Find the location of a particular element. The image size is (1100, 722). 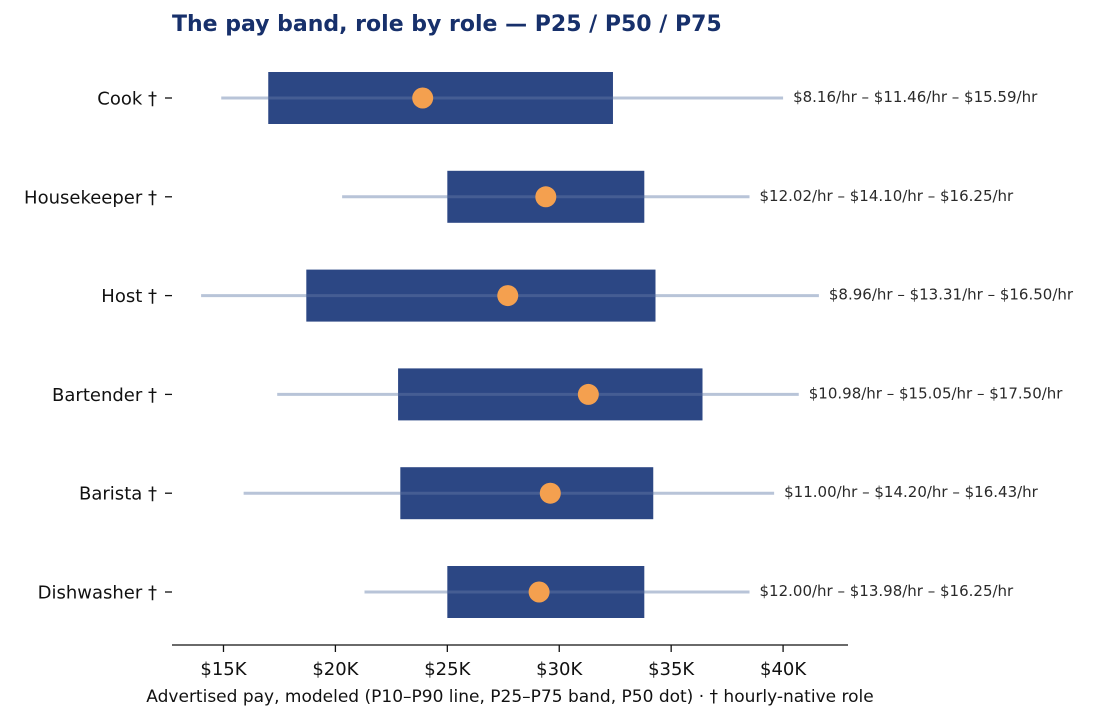

hourly-annotation: $8.16/hr – $11.46/hr – $15.59/hr is located at coordinates (915, 97).